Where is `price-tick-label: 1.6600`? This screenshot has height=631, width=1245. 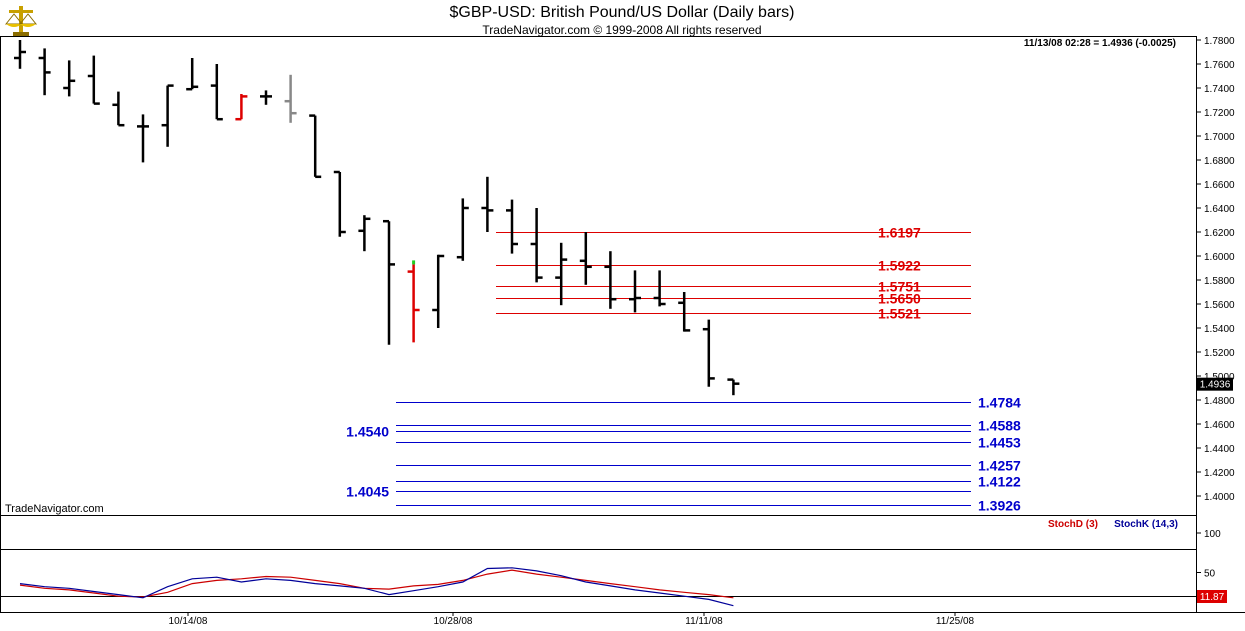 price-tick-label: 1.6600 is located at coordinates (1219, 185).